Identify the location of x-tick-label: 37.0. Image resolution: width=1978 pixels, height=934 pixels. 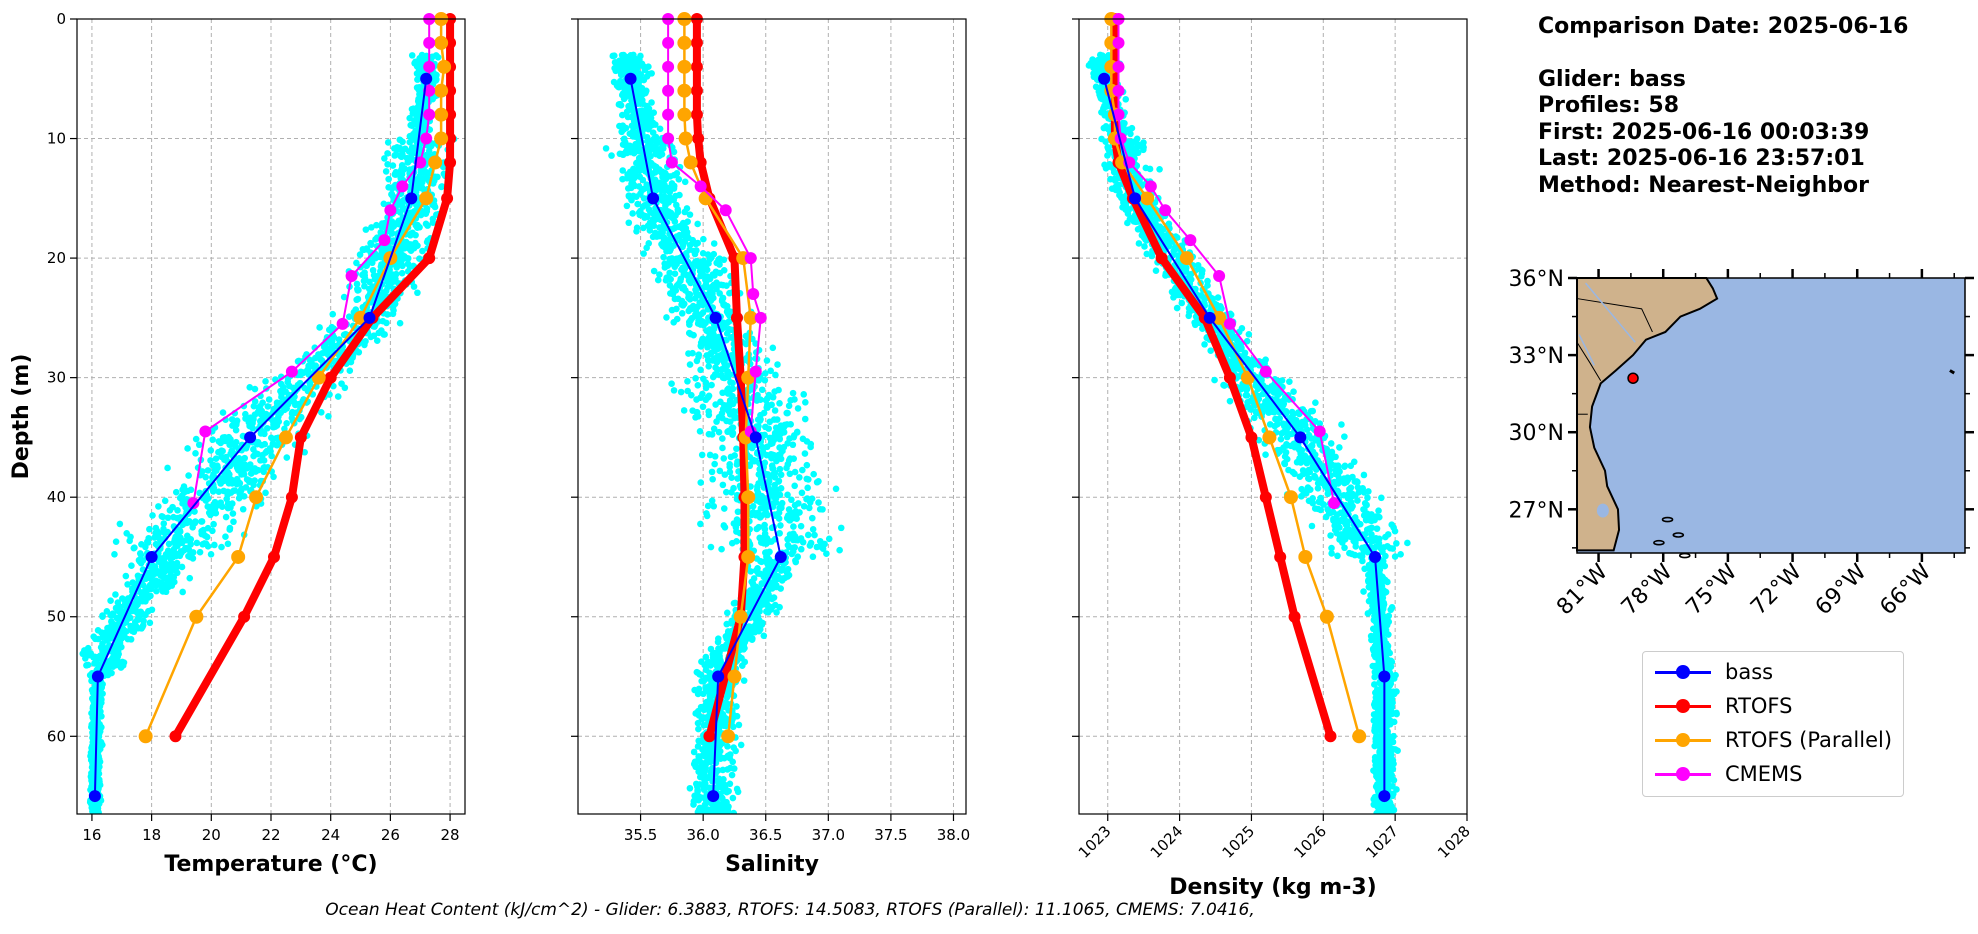
(828, 835).